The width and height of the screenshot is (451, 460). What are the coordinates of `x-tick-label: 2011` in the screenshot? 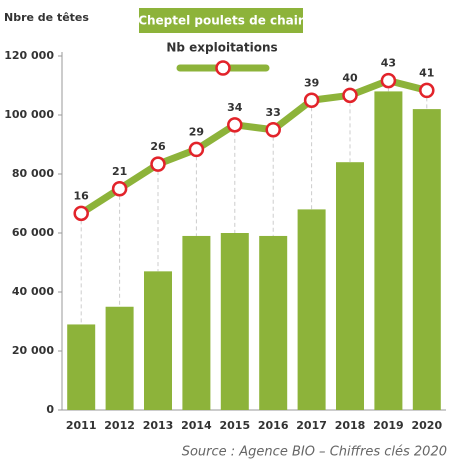 It's located at (81, 425).